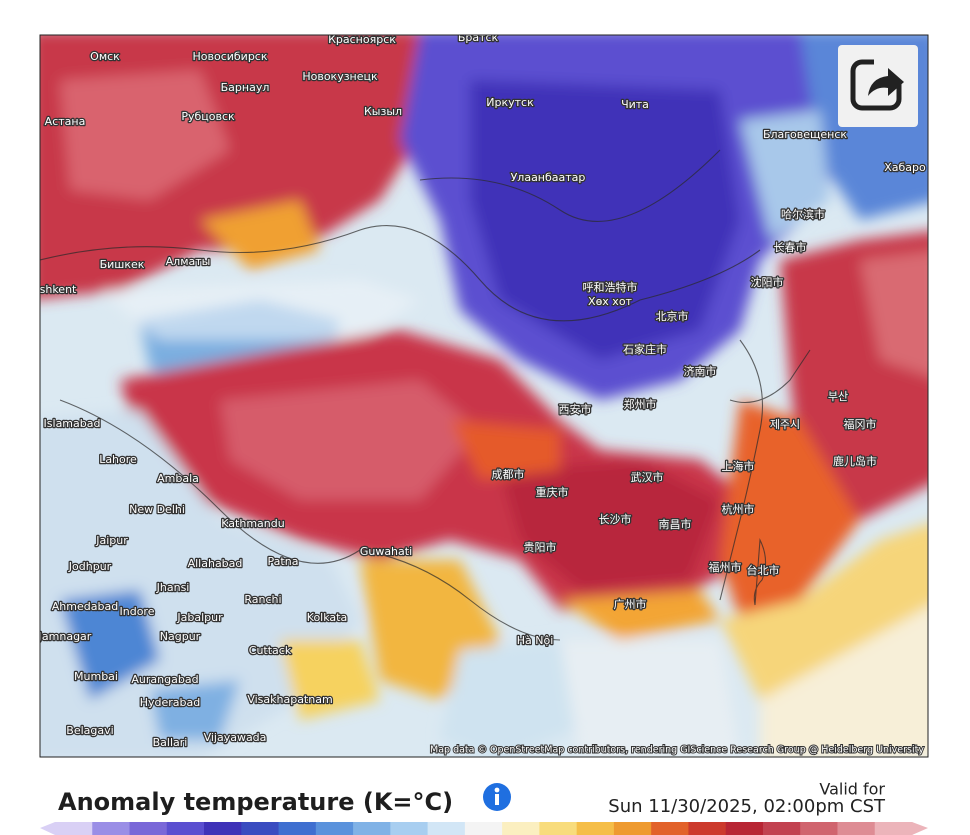  What do you see at coordinates (383, 111) in the screenshot?
I see `city-label: Кызыл` at bounding box center [383, 111].